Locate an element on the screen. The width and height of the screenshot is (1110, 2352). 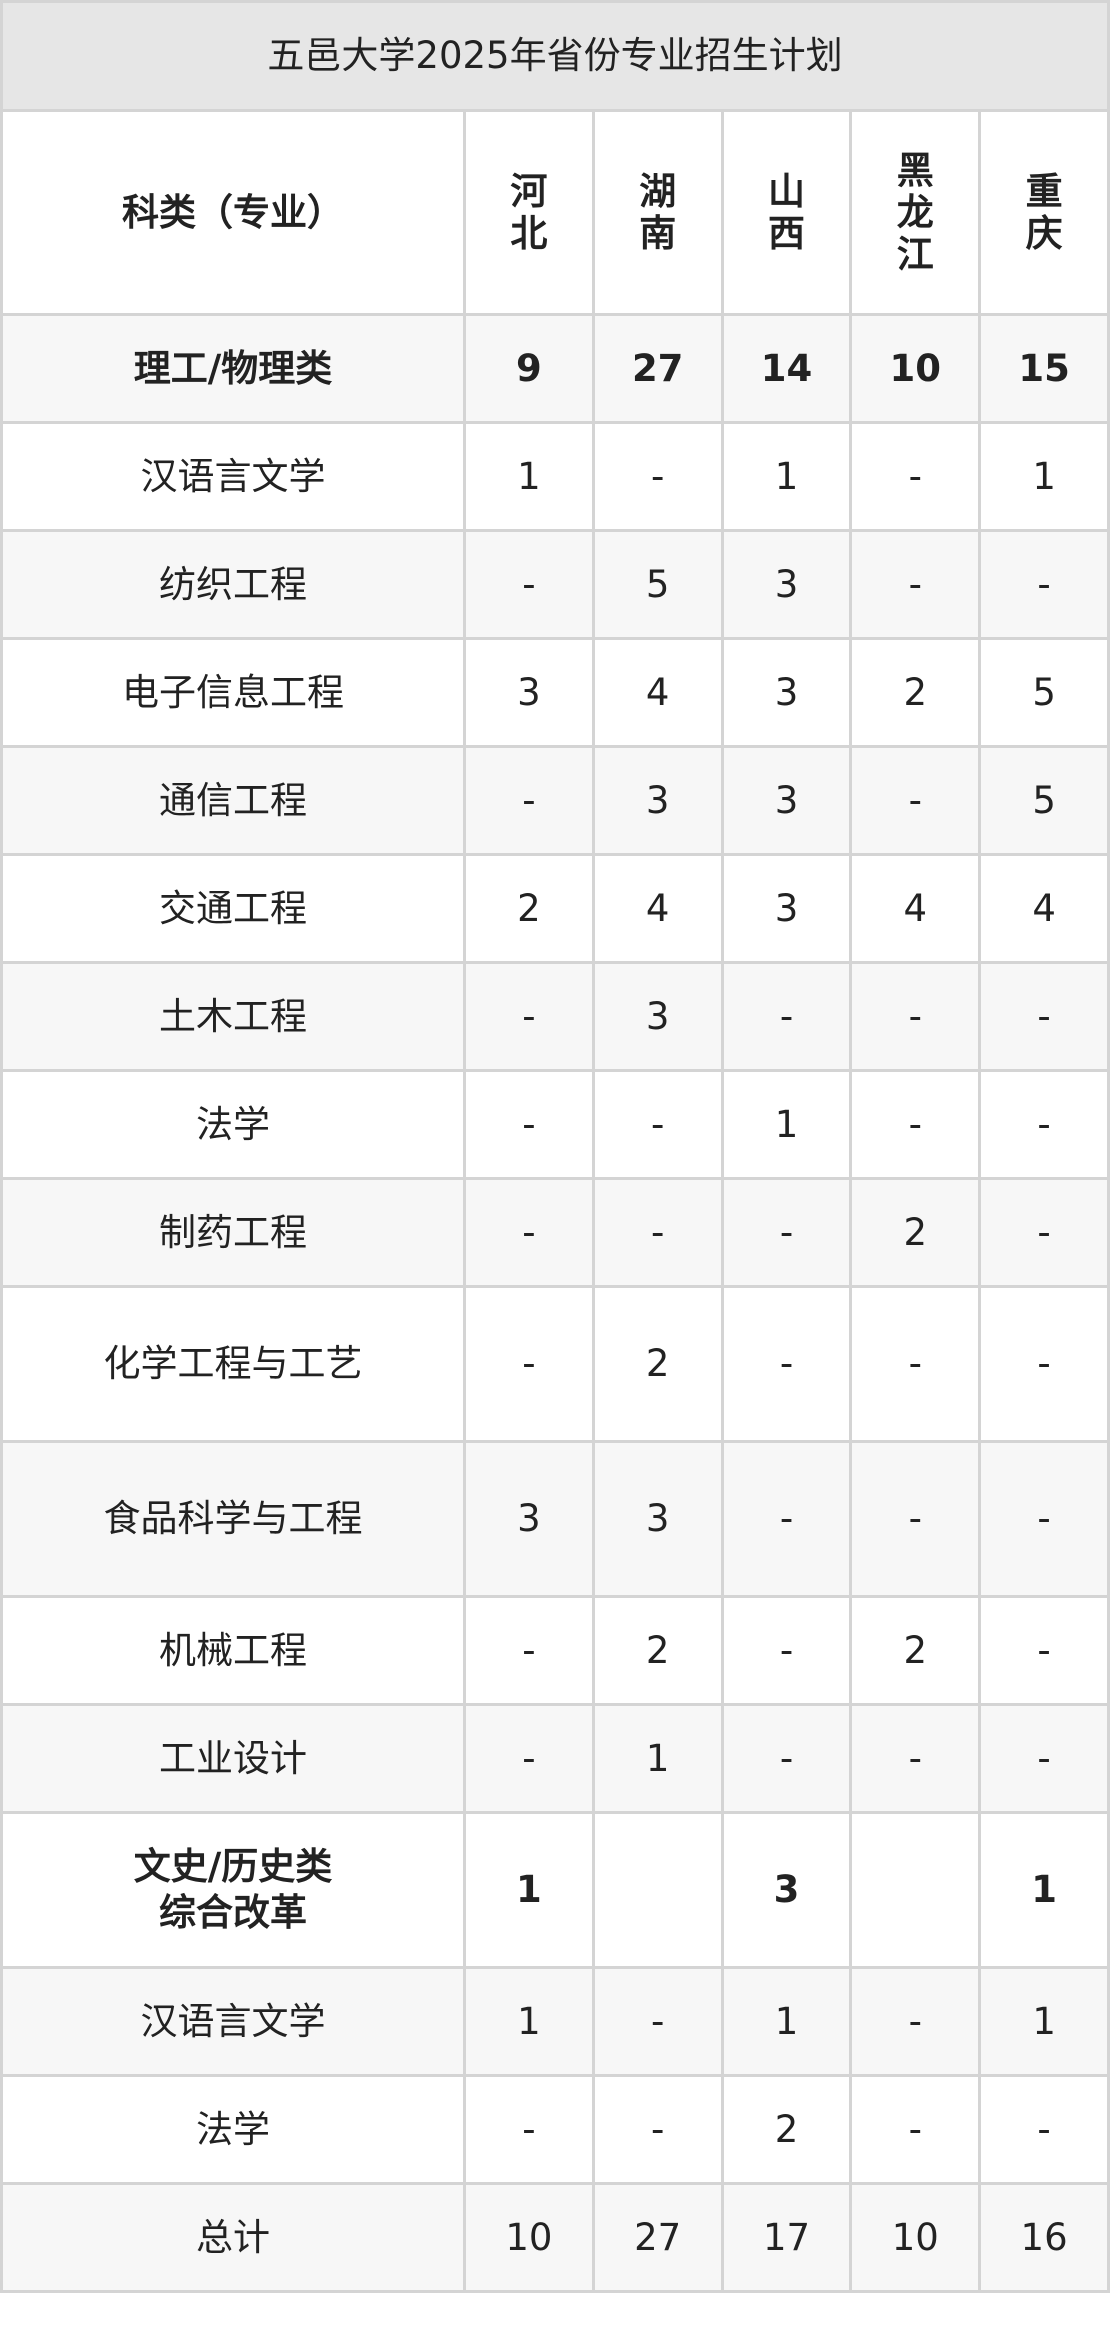
province-label: 黑龙江 is located at coordinates (915, 212).